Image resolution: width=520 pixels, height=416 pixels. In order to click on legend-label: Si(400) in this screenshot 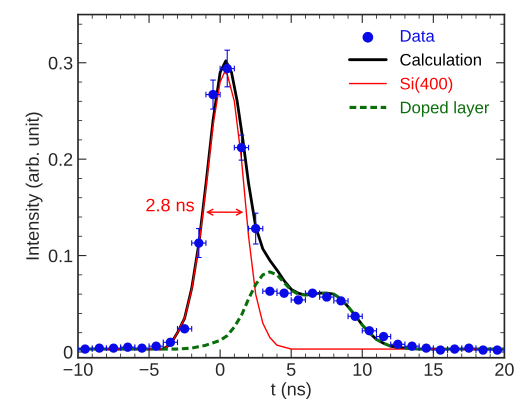, I will do `click(426, 85)`.